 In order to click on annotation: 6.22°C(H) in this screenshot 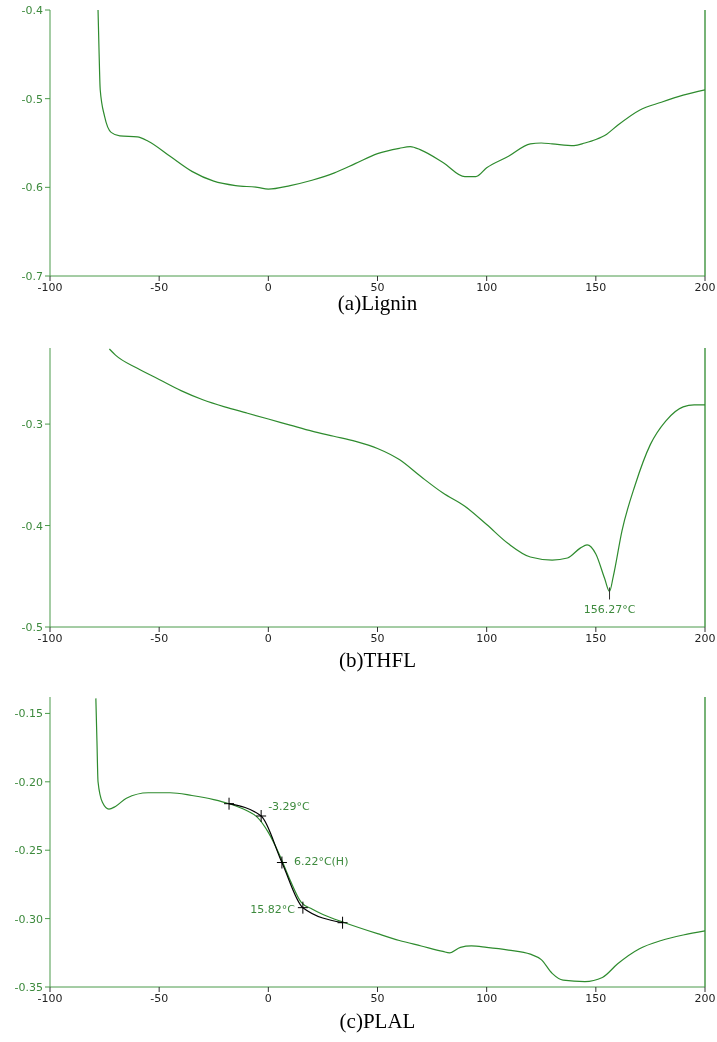, I will do `click(321, 861)`.